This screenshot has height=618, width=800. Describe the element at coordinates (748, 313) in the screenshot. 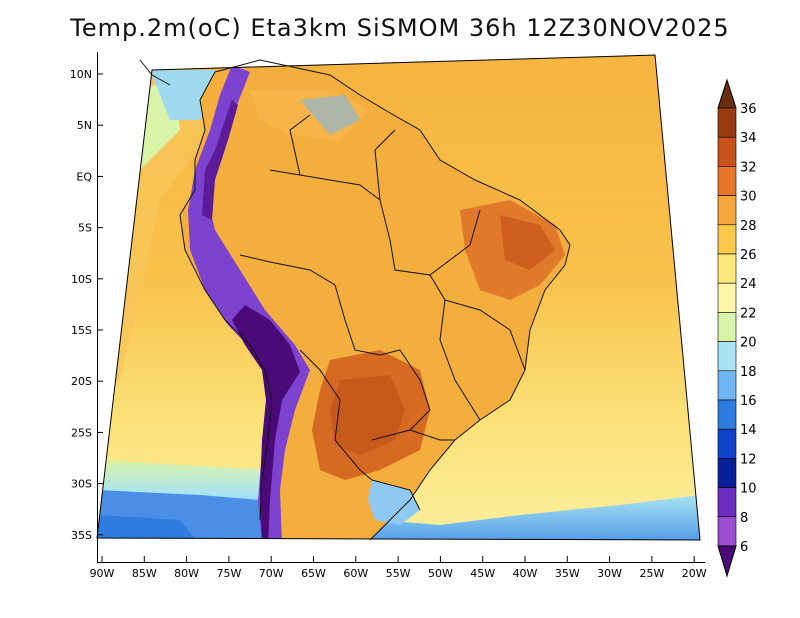

I see `colorbar-label: 22` at that location.